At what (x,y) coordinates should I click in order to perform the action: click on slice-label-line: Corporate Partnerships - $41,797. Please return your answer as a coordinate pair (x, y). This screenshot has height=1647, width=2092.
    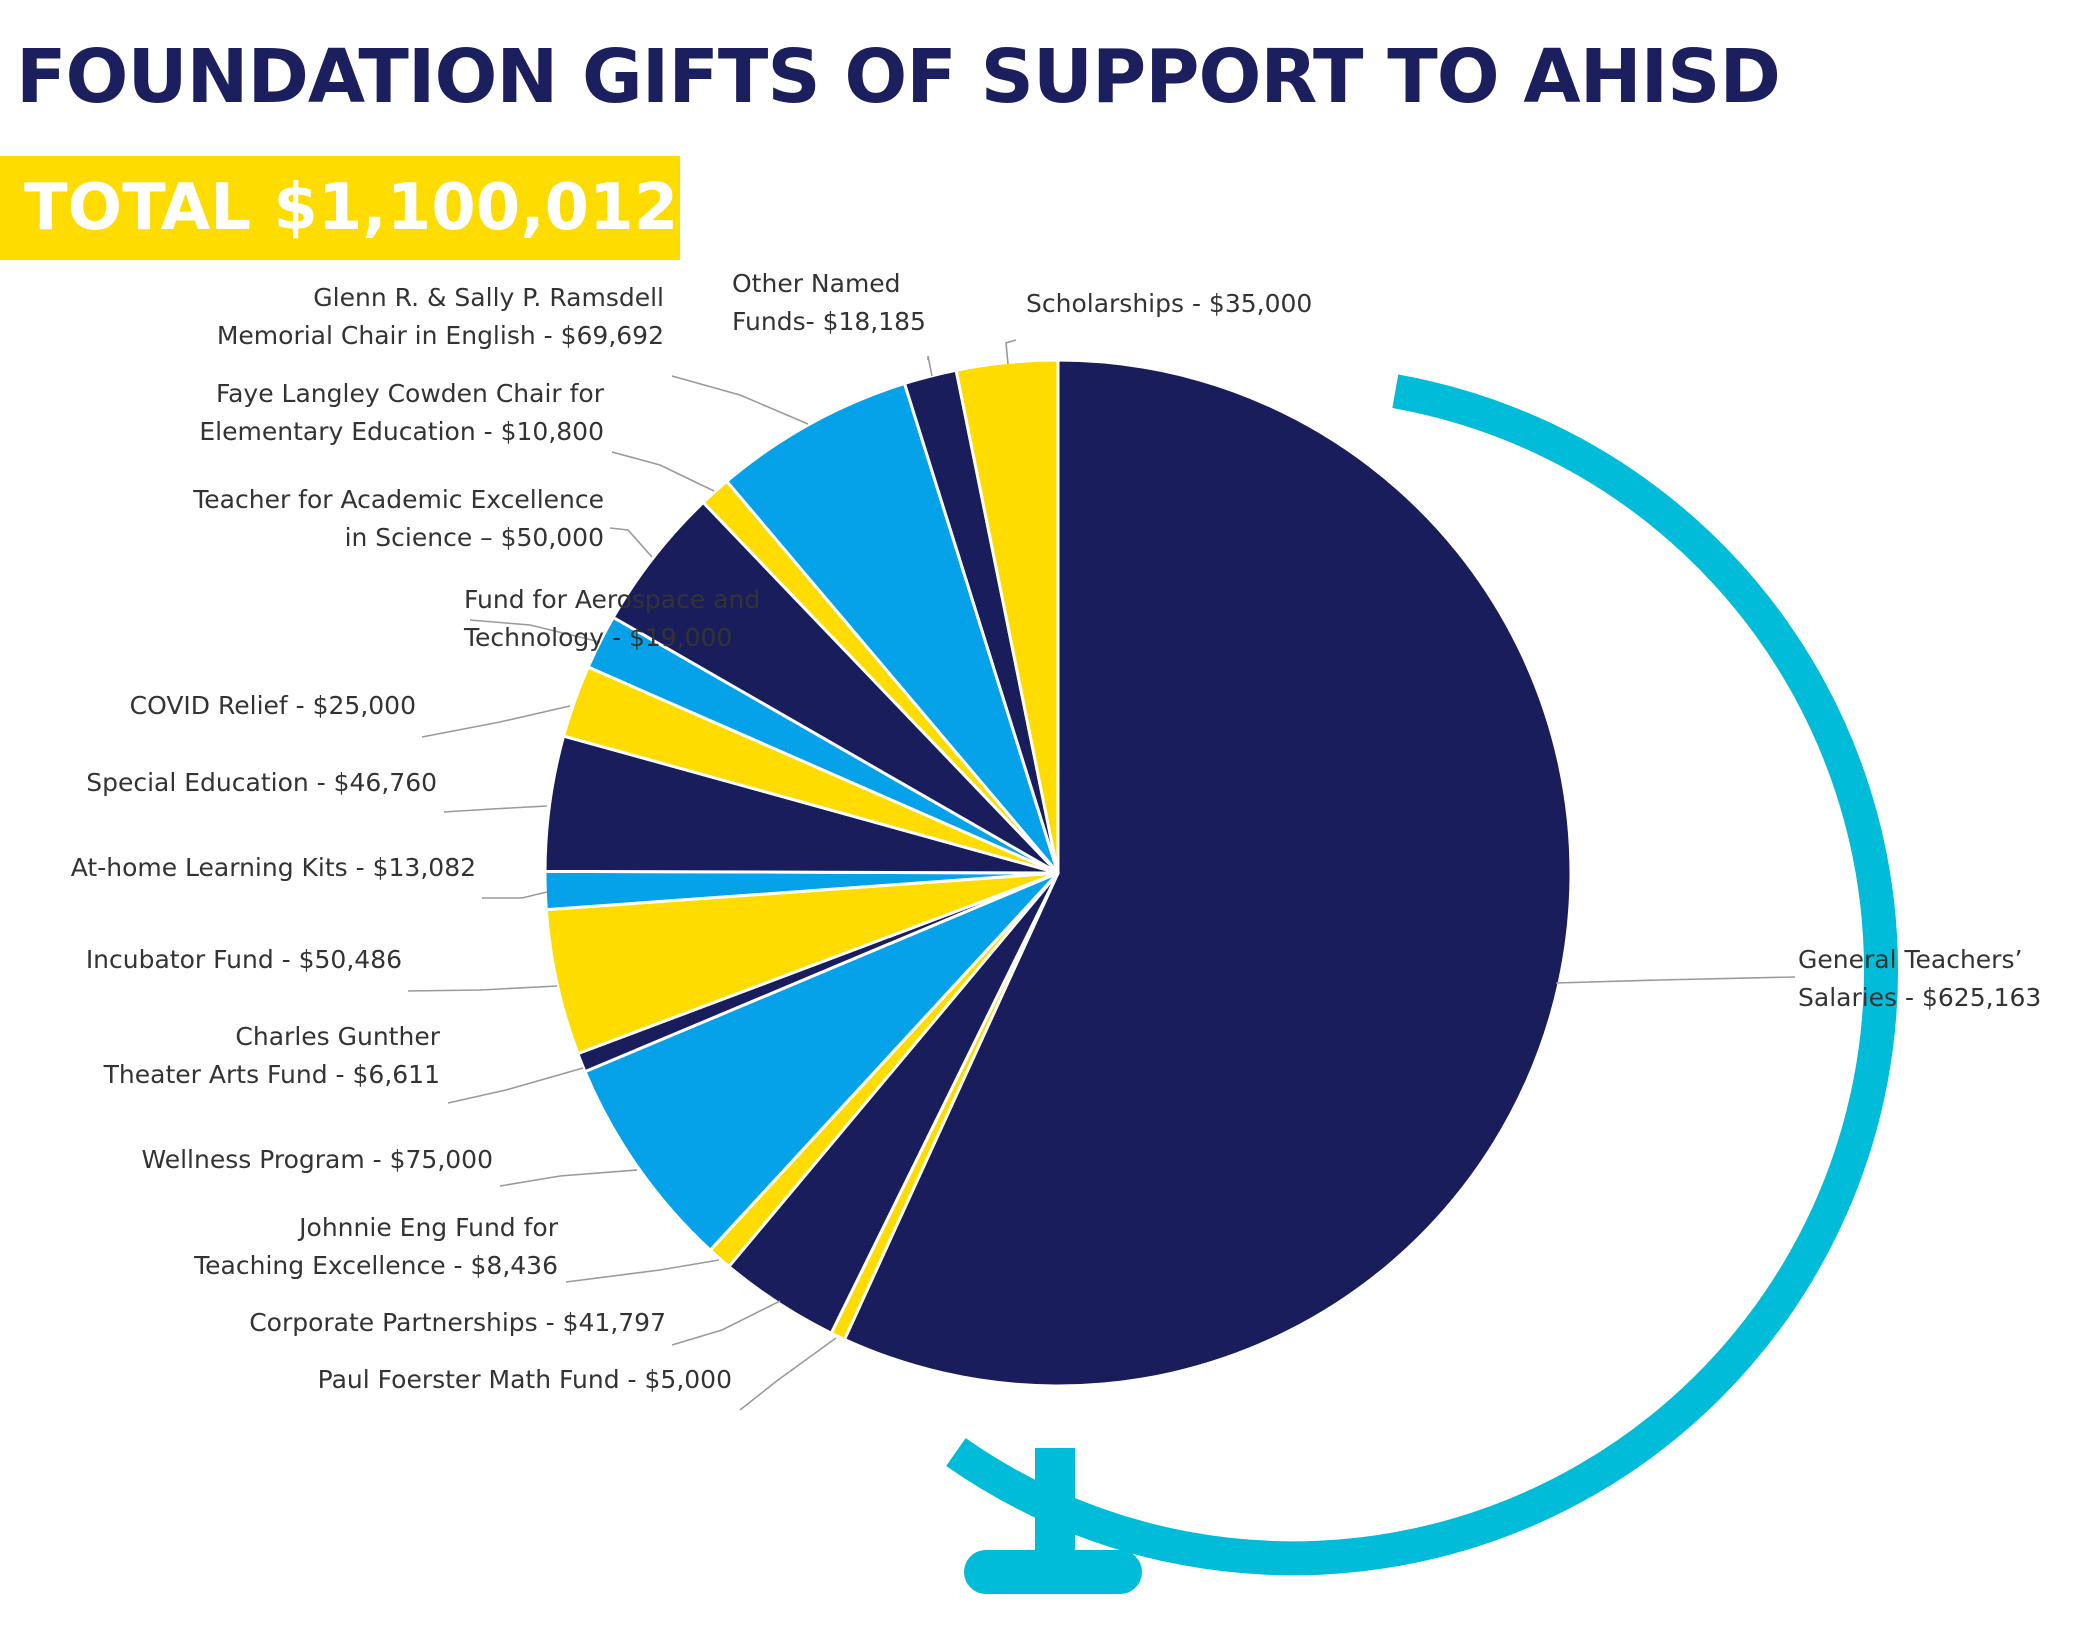
    Looking at the image, I should click on (457, 1322).